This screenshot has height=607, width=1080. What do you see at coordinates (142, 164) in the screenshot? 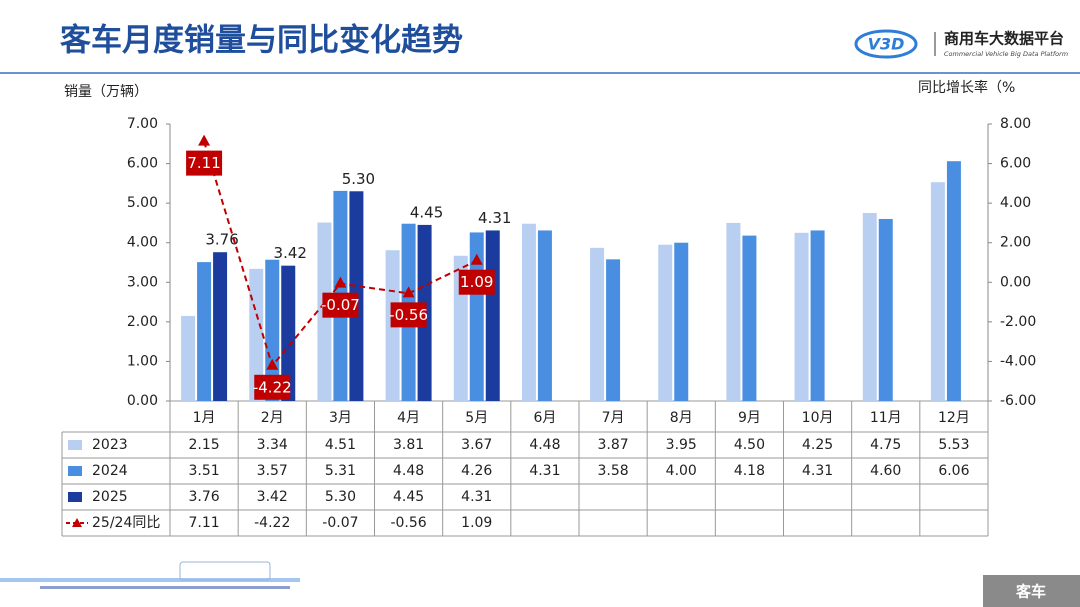
I see `y-tick-label: 6.00` at bounding box center [142, 164].